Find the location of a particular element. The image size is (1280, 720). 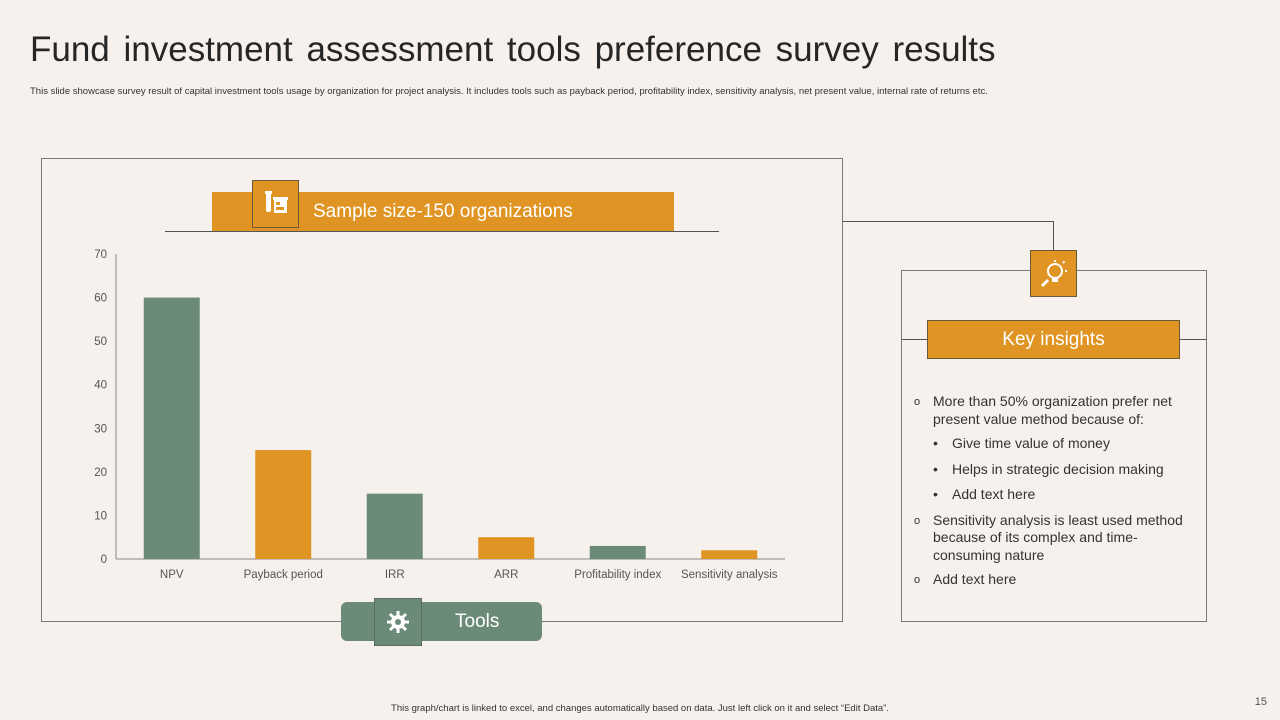

y-tick-label: 50 is located at coordinates (100, 342).